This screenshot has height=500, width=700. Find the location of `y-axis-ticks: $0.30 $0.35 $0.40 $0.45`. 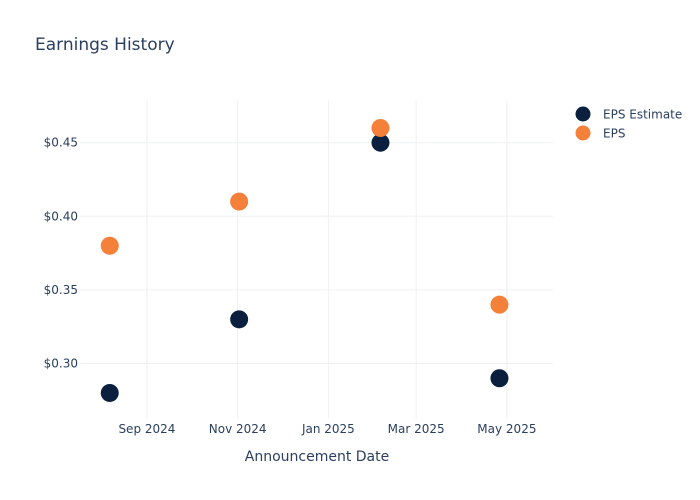

y-axis-ticks: $0.30 $0.35 $0.40 $0.45 is located at coordinates (61, 253).